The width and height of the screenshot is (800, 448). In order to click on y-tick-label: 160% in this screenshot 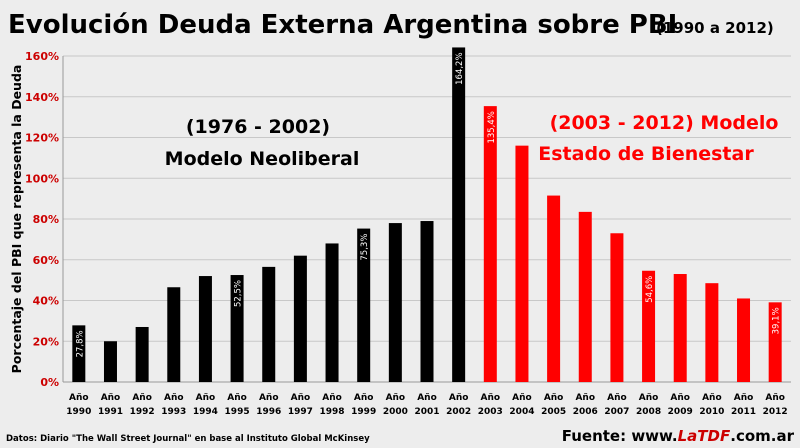, I will do `click(42, 56)`.